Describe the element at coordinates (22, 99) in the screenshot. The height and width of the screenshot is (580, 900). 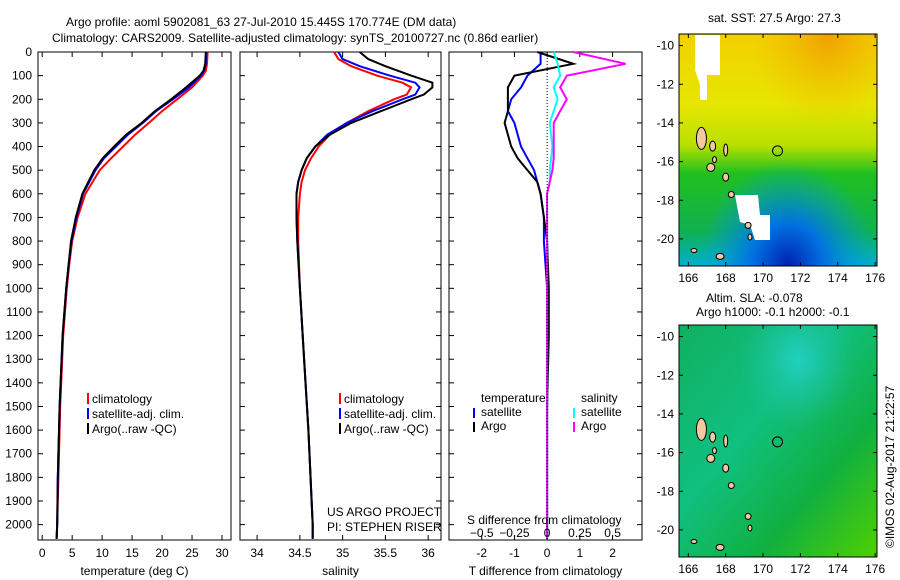
I see `y-tick-label: 200` at that location.